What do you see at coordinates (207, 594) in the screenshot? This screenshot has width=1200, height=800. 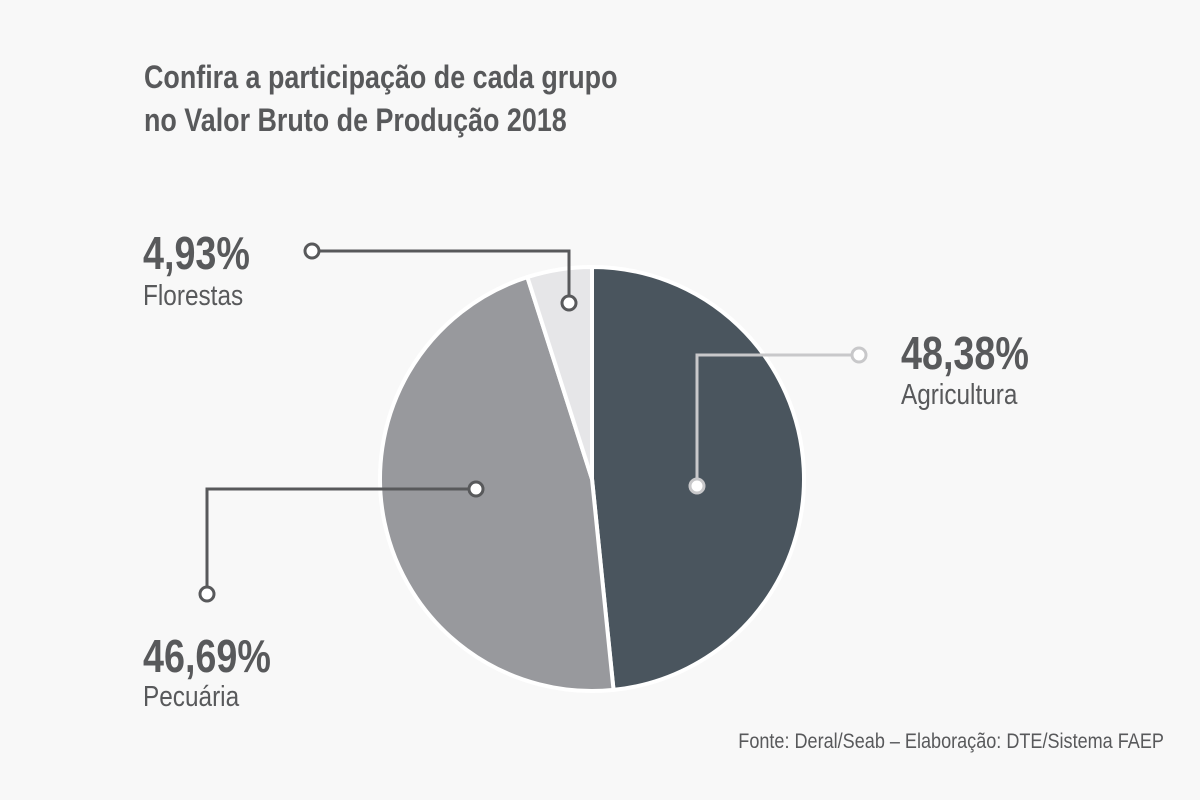 I see `pecuaria-leader-outer-dot` at bounding box center [207, 594].